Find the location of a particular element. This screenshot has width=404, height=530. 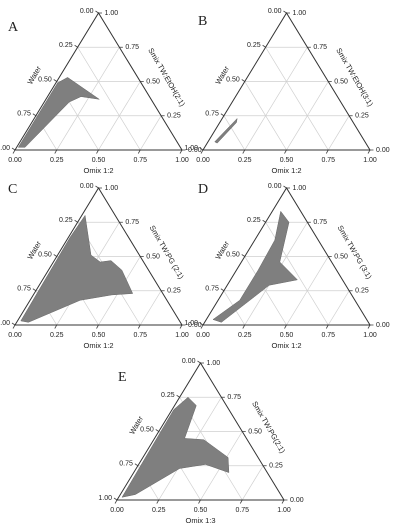

panel-letter: E is located at coordinates (122, 377).